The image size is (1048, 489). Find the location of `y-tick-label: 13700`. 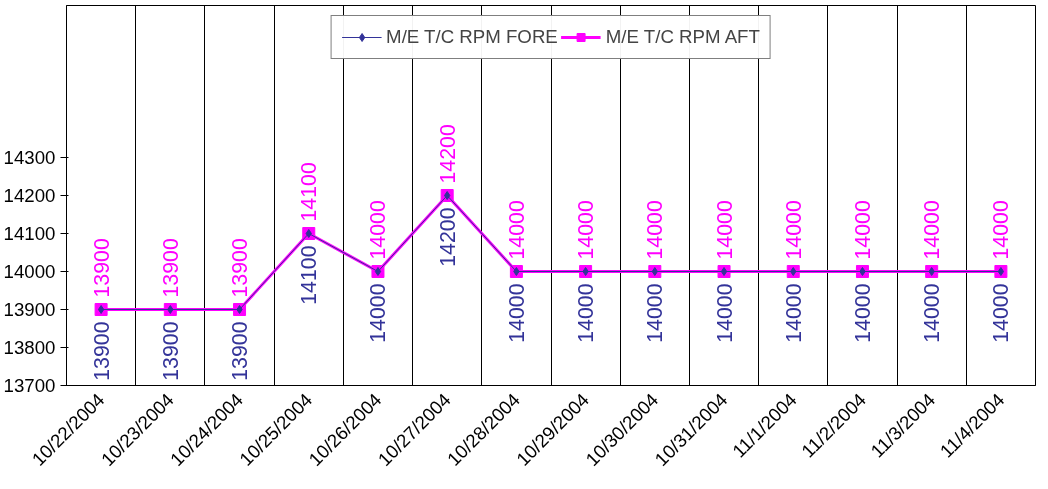

y-tick-label: 13700 is located at coordinates (29, 385).